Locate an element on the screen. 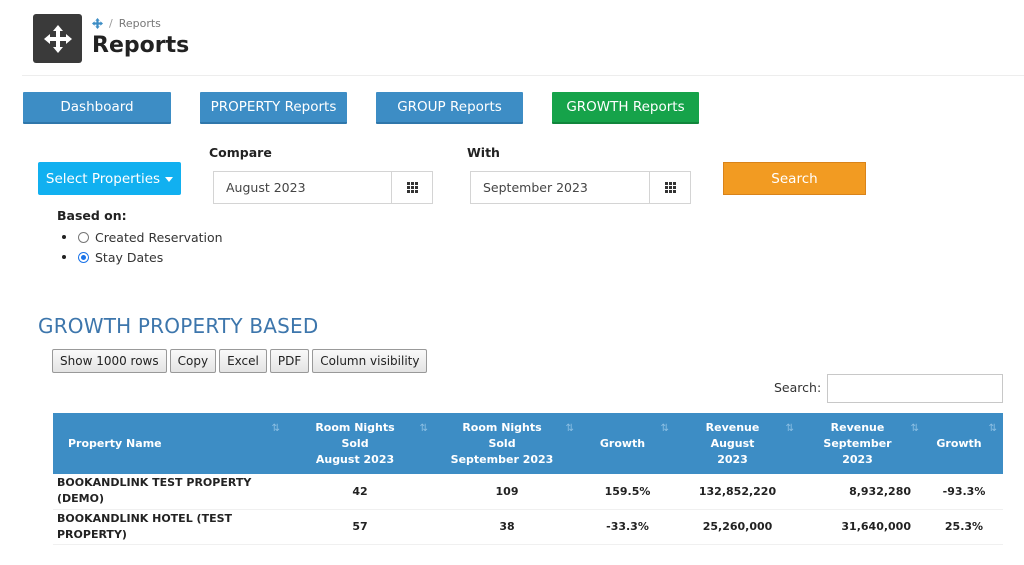 The image size is (1024, 565). breadcrumb: / Reports is located at coordinates (126, 23).